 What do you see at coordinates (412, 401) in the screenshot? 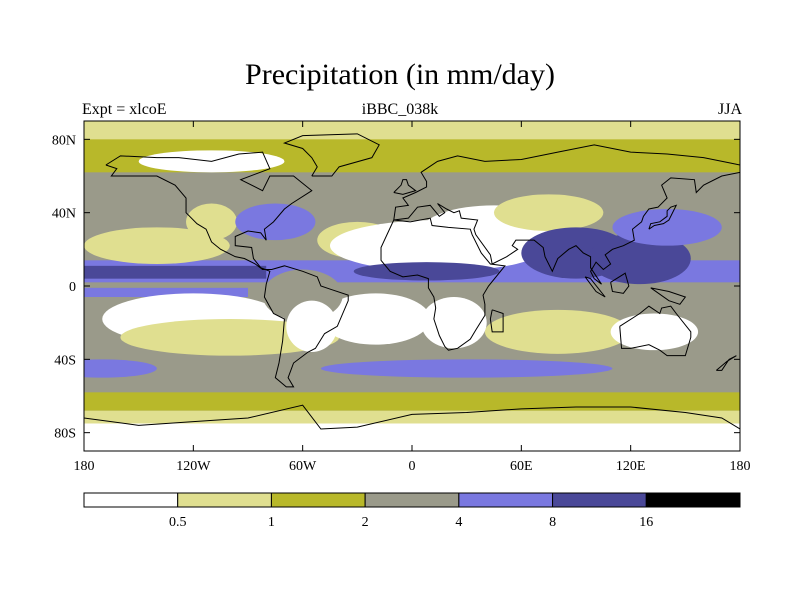
I see `field-band-southern` at bounding box center [412, 401].